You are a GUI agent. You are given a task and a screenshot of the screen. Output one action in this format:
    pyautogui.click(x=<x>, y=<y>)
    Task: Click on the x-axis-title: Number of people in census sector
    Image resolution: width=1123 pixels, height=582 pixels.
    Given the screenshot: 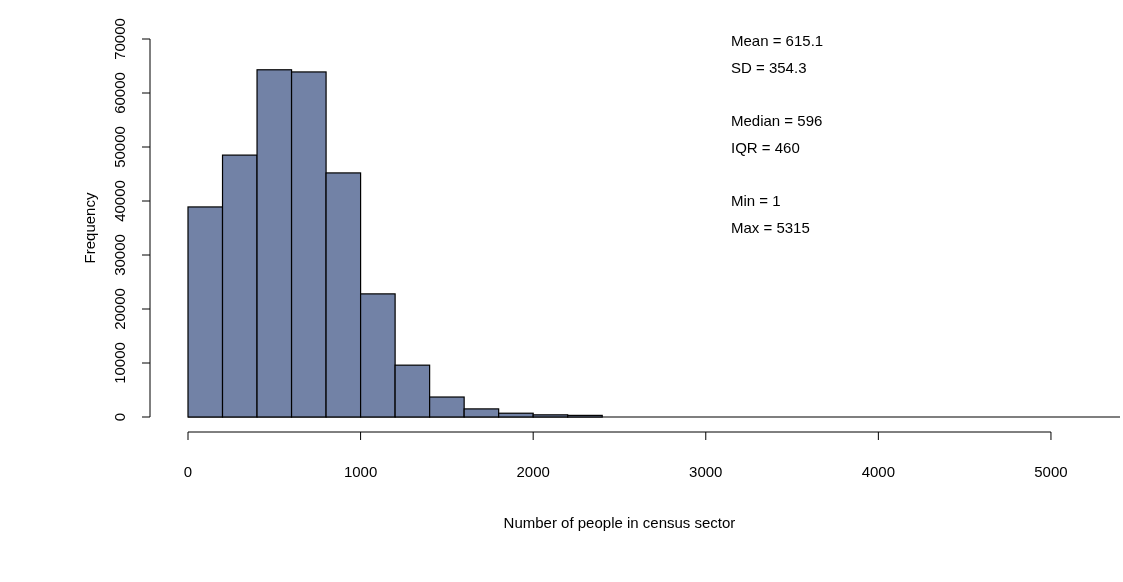 What is the action you would take?
    pyautogui.click(x=619, y=522)
    